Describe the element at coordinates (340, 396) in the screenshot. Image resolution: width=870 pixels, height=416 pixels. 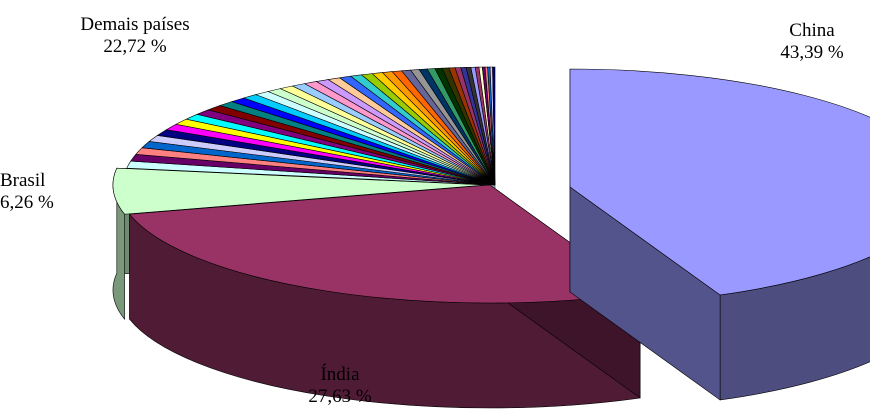
I see `label-india-value: 27,63 %` at that location.